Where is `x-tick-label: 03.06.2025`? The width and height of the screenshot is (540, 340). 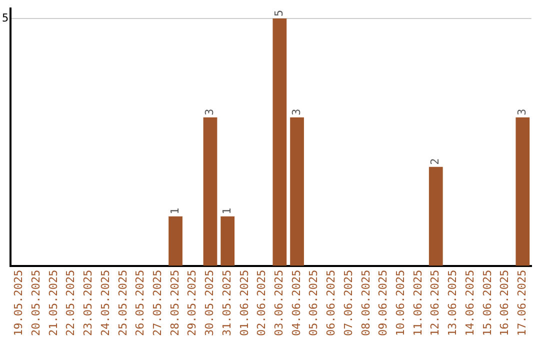
x-tick-label: 03.06.2025 is located at coordinates (279, 303).